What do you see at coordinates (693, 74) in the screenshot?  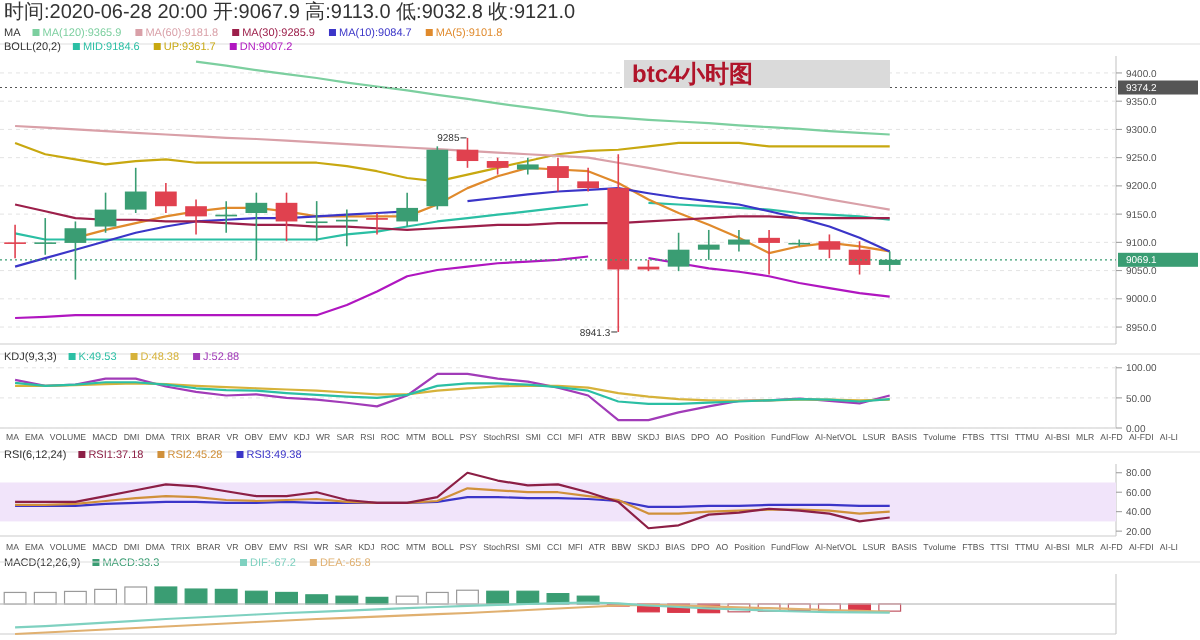 I see `chart-title: btc4小时图` at bounding box center [693, 74].